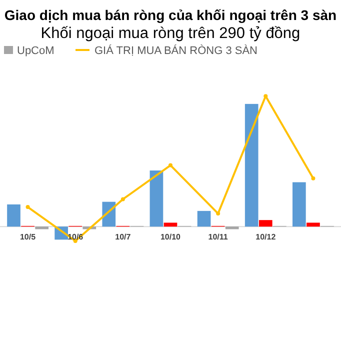  Describe the element at coordinates (171, 237) in the screenshot. I see `x-tick-label: 10/10` at that location.